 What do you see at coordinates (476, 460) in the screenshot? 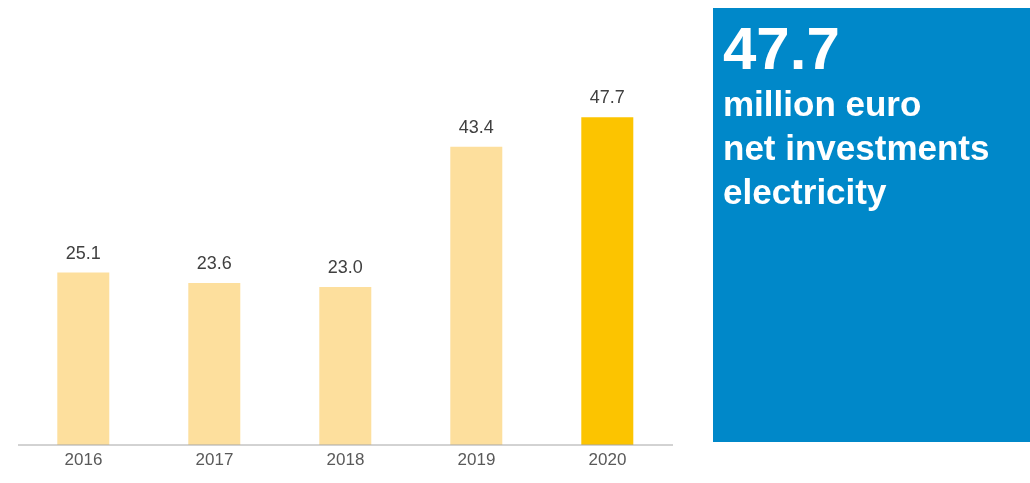
I see `x-tick-label: 2019` at bounding box center [476, 460].